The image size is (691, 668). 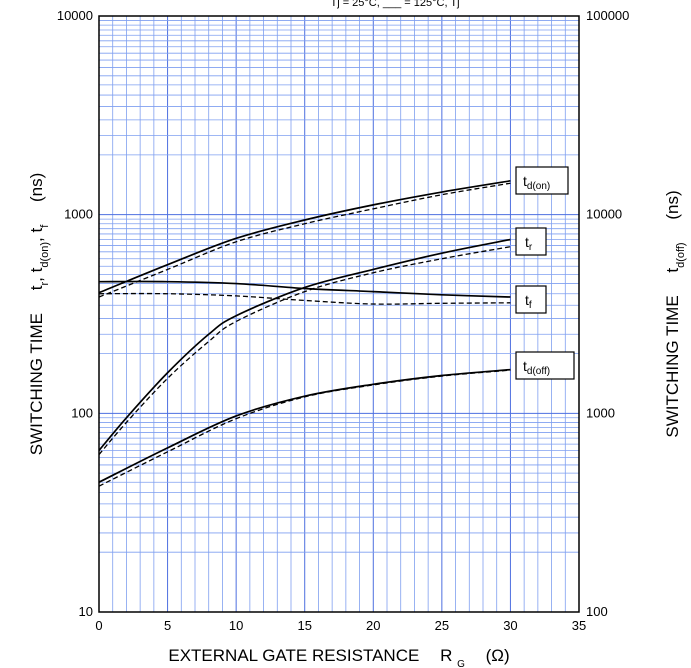 I want to click on x-axis-title: EXTERNAL GATE RESISTANCE R G (Ω), so click(x=338, y=657).